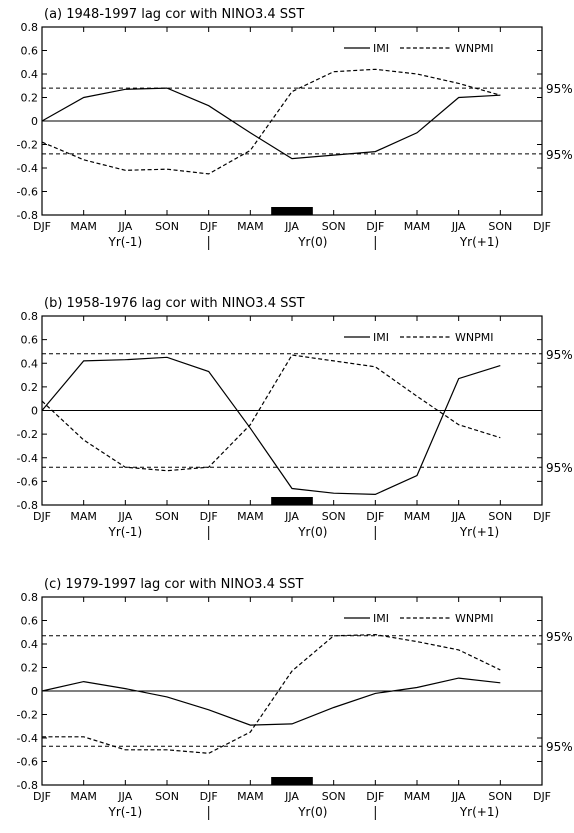 This screenshot has height=833, width=574. What do you see at coordinates (271, 701) in the screenshot?
I see `series-line-imi` at bounding box center [271, 701].